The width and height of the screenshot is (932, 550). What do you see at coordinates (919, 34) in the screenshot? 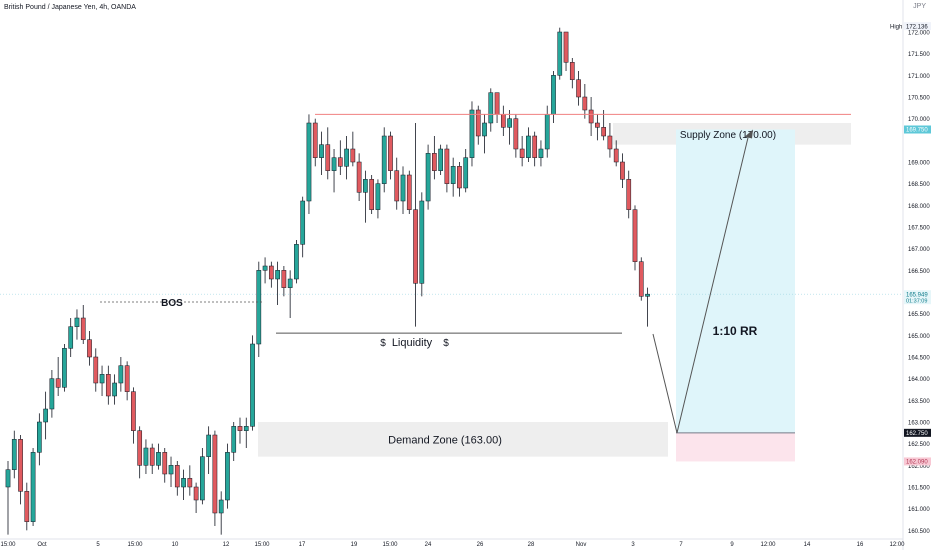
I see `y-tick-label: 172.000` at bounding box center [919, 34].